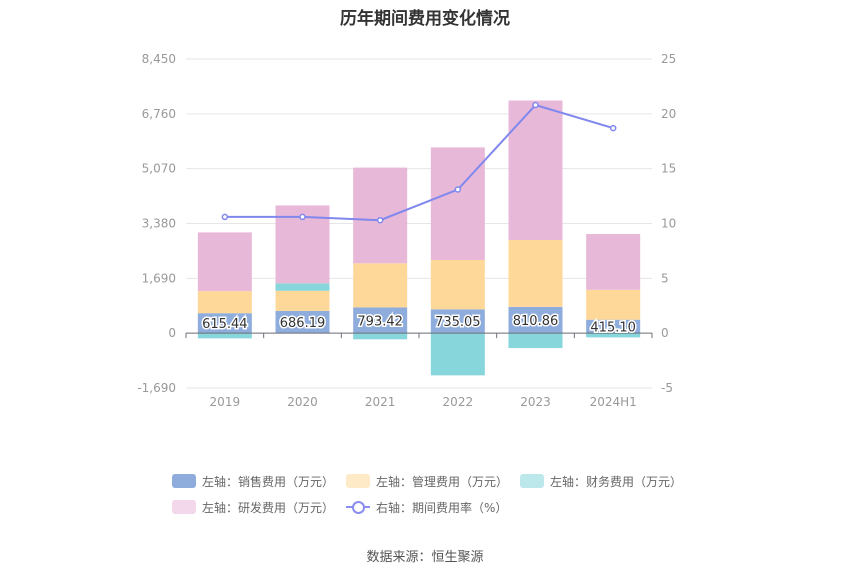  What do you see at coordinates (159, 59) in the screenshot?
I see `y-left-tick-label: 8,450` at bounding box center [159, 59].